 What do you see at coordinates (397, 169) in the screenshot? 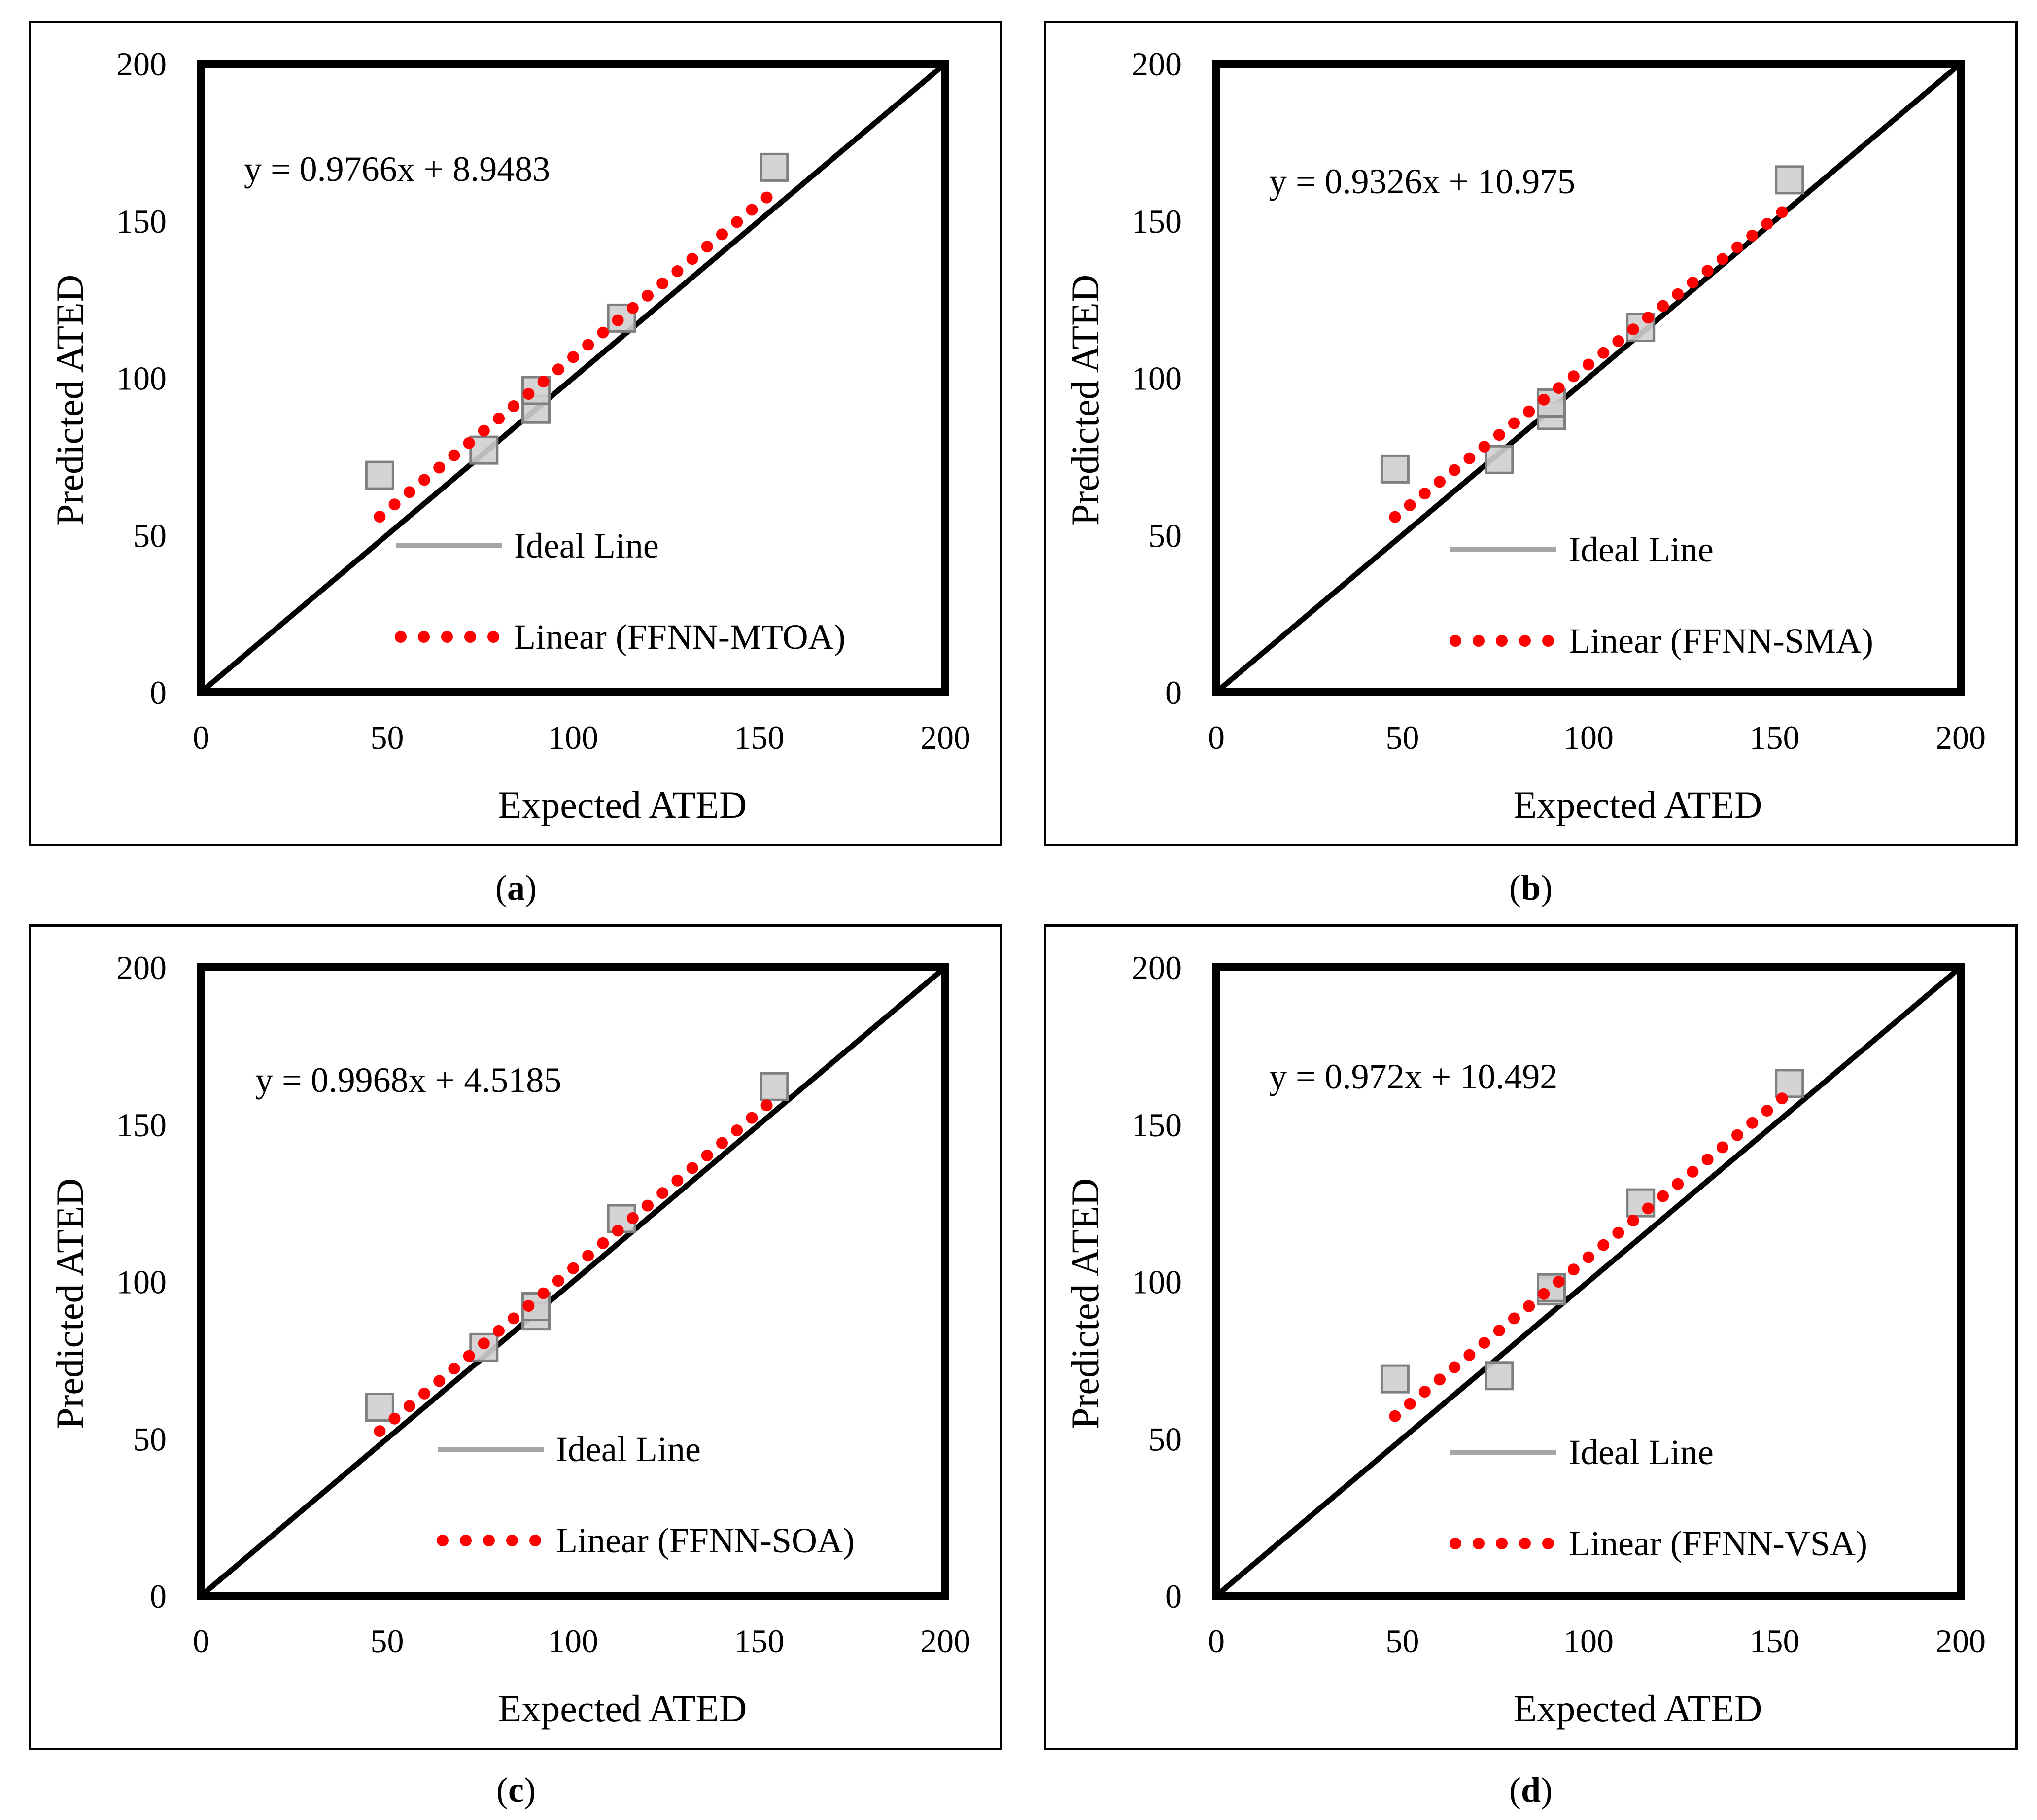
I see `trendline-equation: y = 0.9766x + 8.9483` at bounding box center [397, 169].